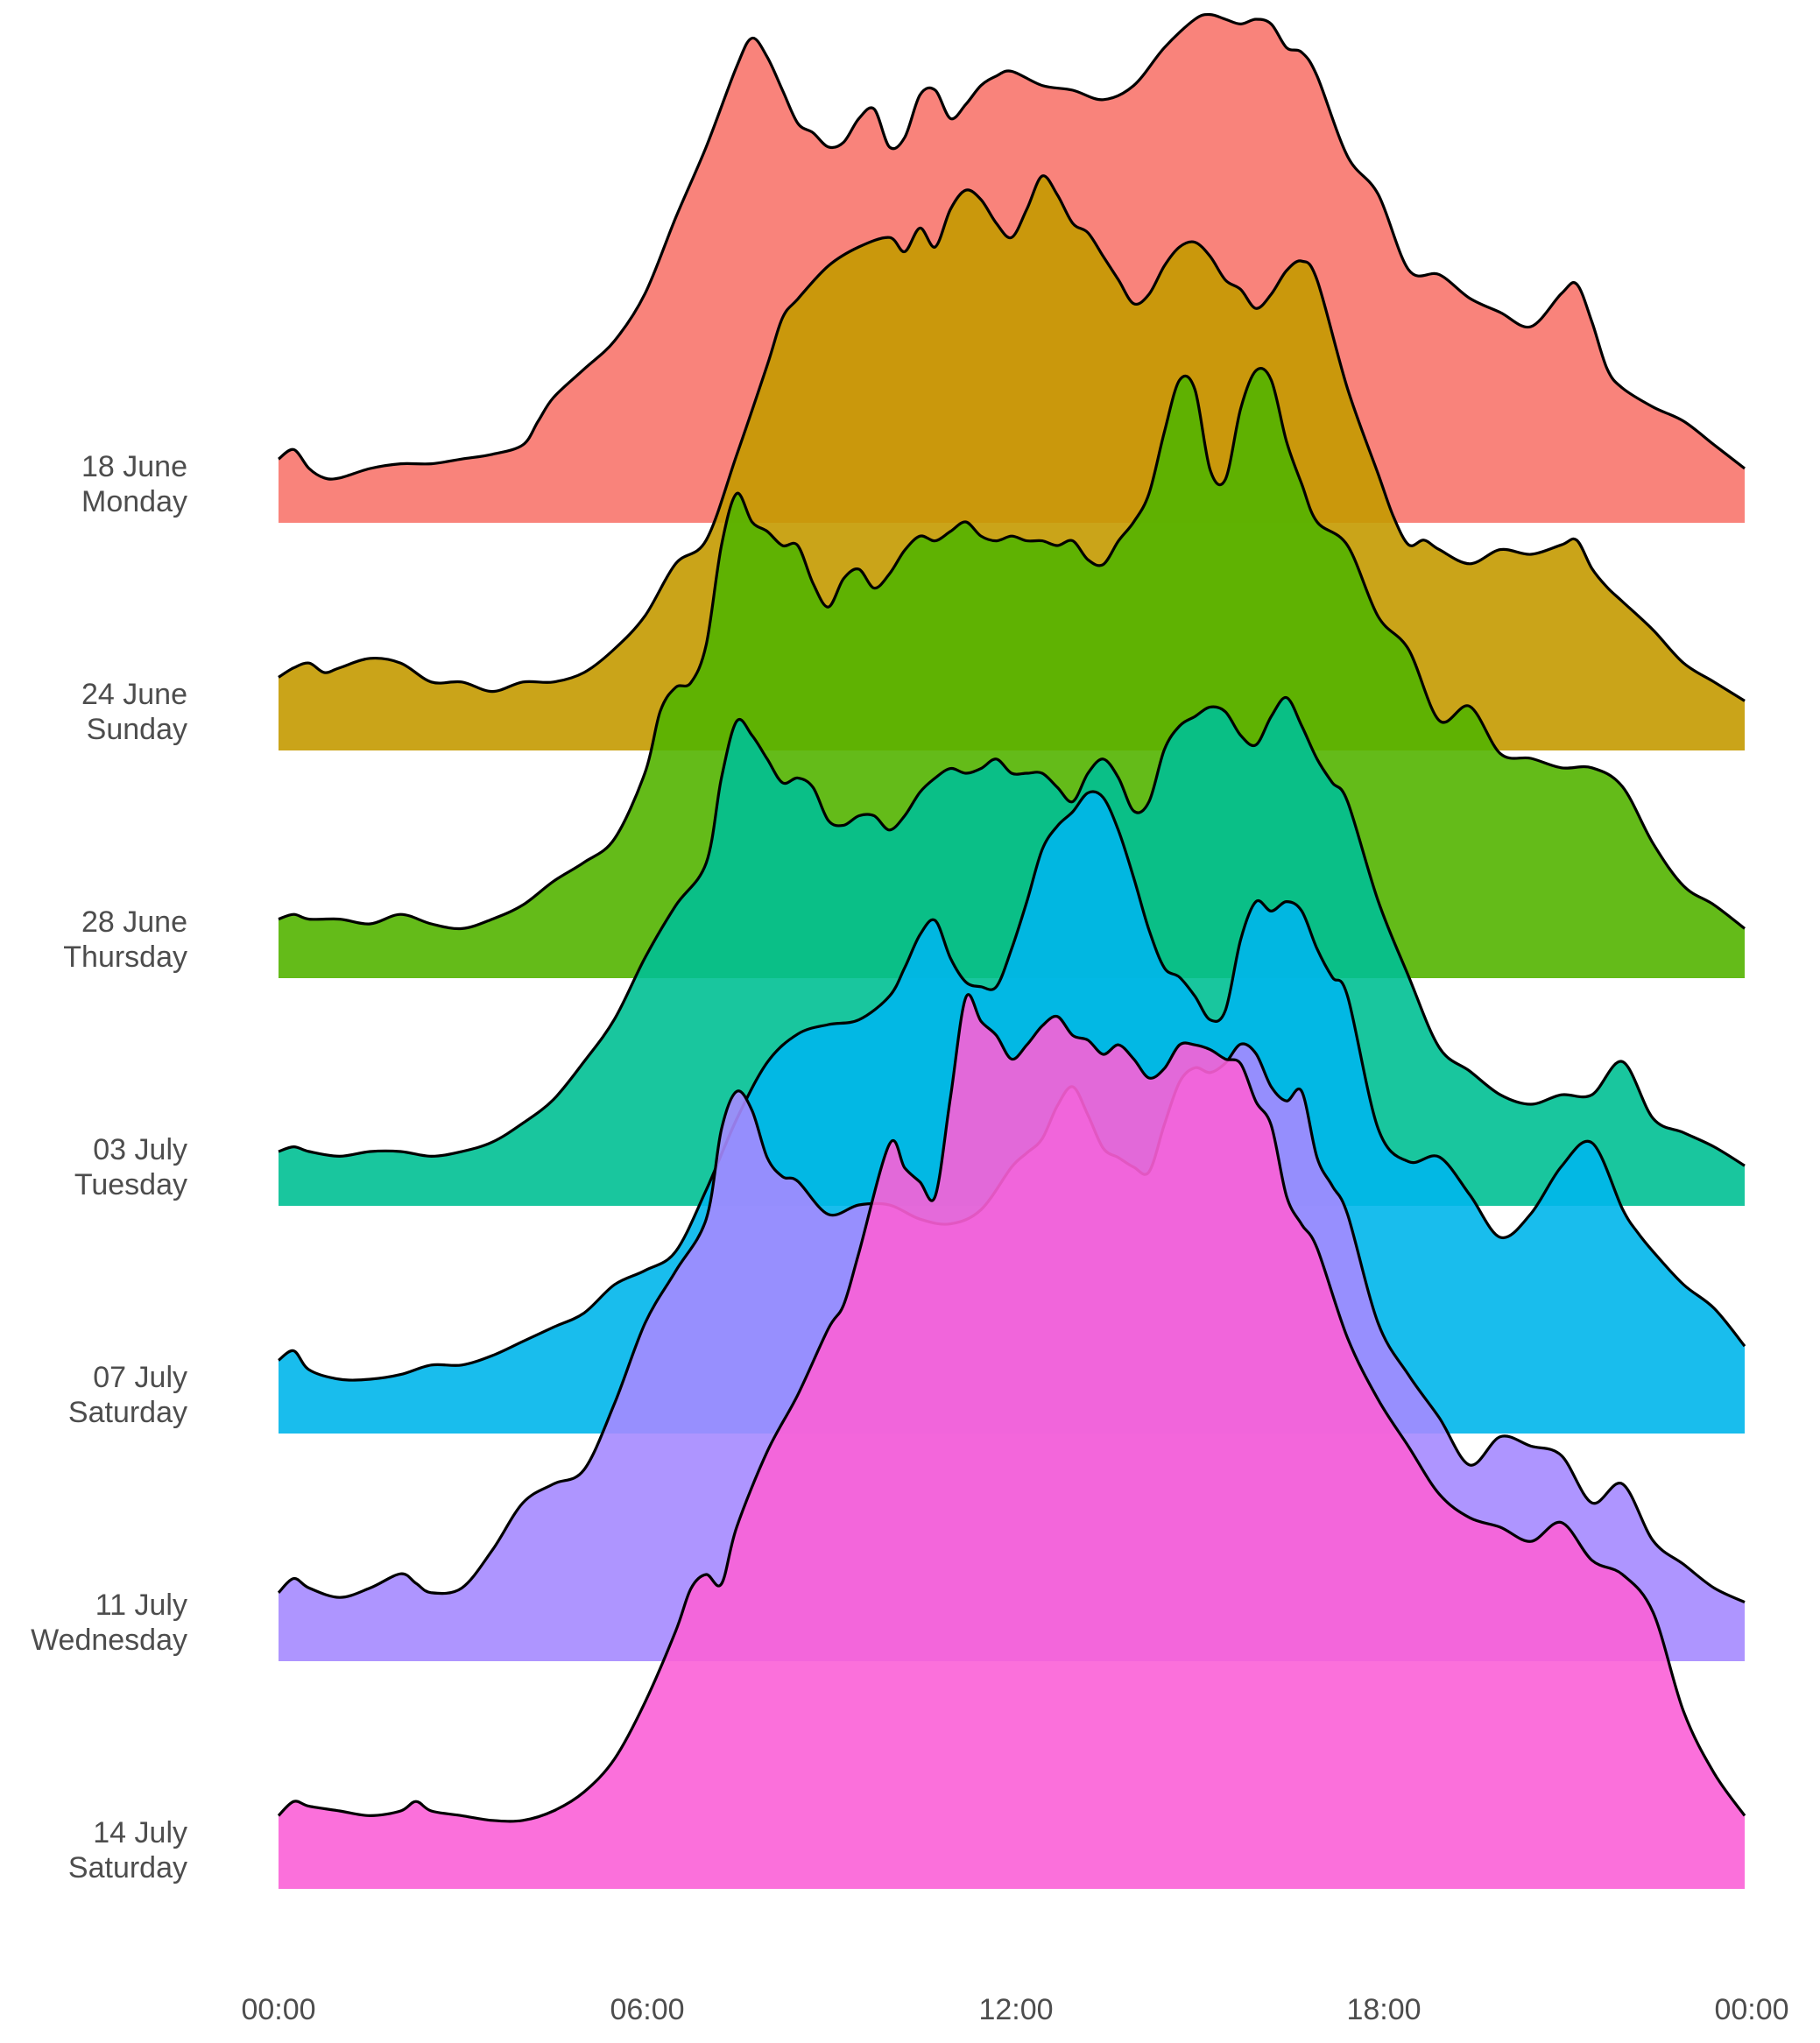 The image size is (1820, 2043). I want to click on x-tick-label: 12:00, so click(1015, 2009).